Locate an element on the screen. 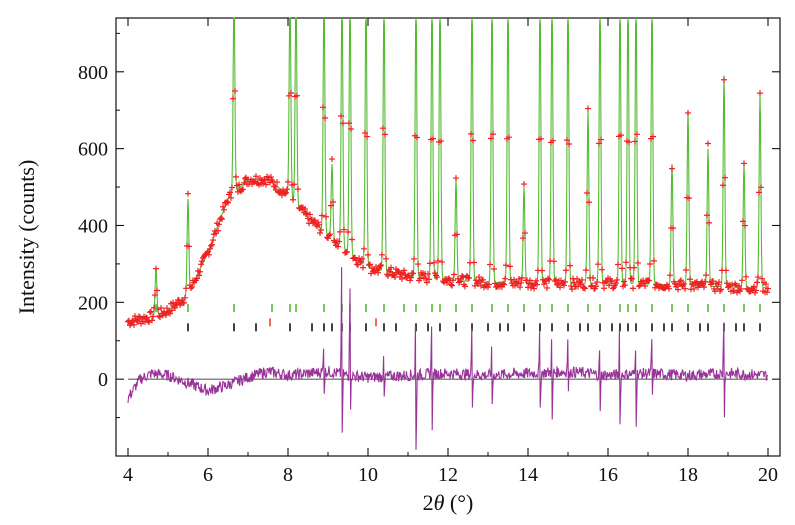 This screenshot has height=525, width=795. reflection-markers is located at coordinates (458, 318).